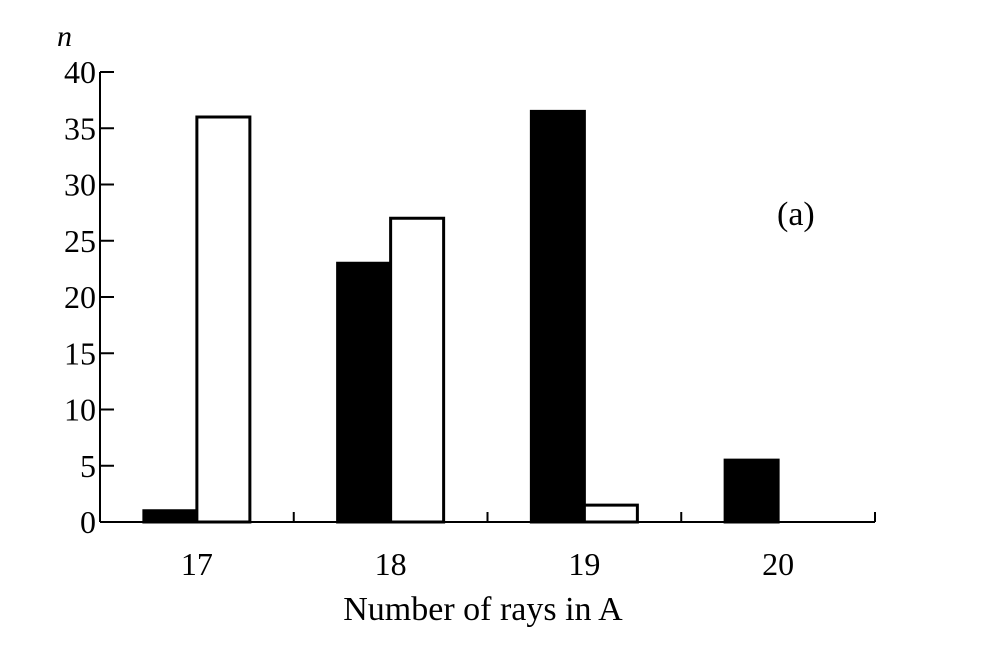 This screenshot has height=645, width=981. What do you see at coordinates (796, 214) in the screenshot?
I see `panel-annotation: (a)` at bounding box center [796, 214].